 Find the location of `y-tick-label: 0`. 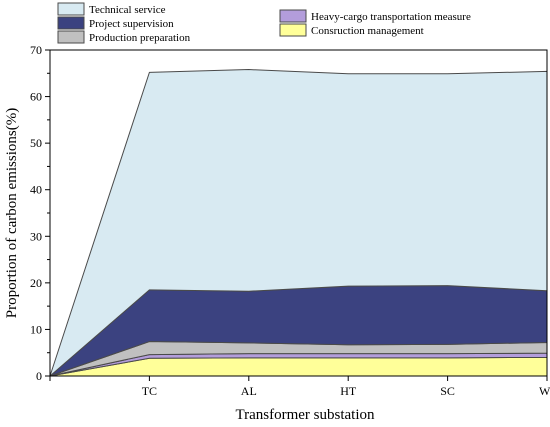

y-tick-label: 0 is located at coordinates (39, 376).